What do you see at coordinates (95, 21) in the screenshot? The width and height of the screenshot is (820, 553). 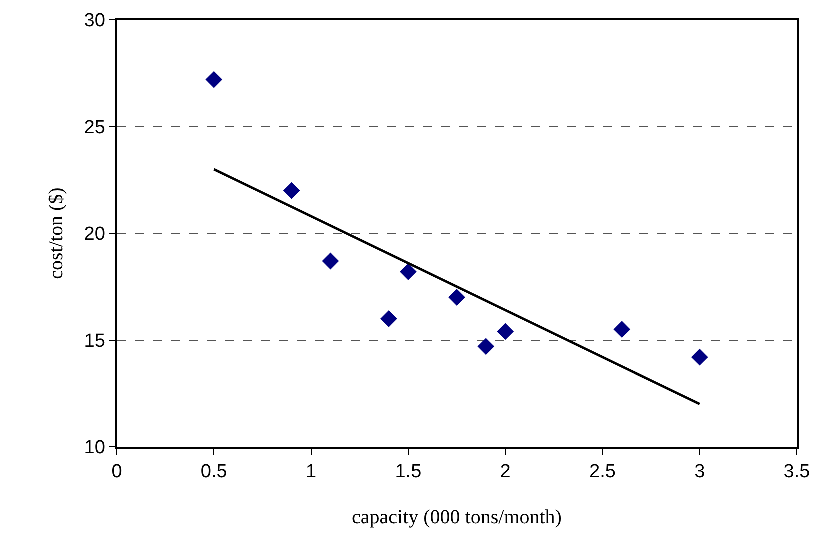 I see `y-tick-label: 30` at bounding box center [95, 21].